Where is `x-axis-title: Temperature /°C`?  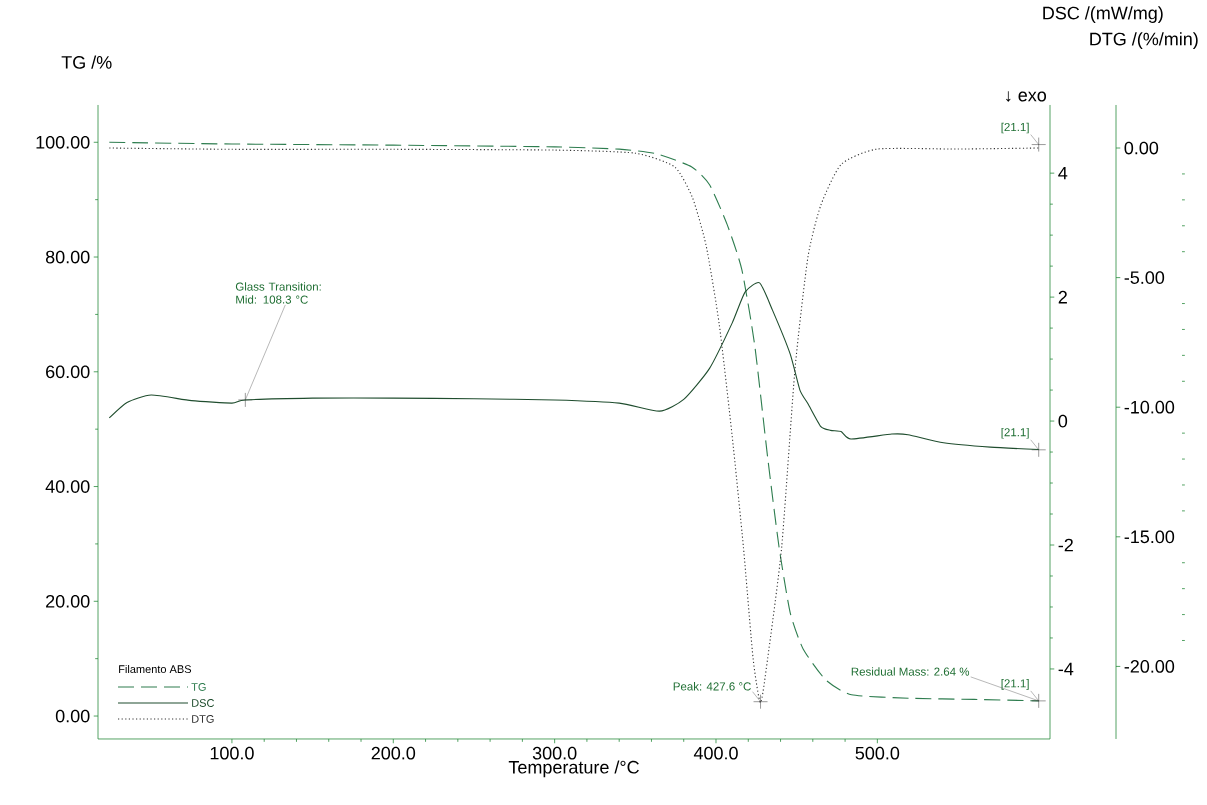
x-axis-title: Temperature /°C is located at coordinates (573, 769).